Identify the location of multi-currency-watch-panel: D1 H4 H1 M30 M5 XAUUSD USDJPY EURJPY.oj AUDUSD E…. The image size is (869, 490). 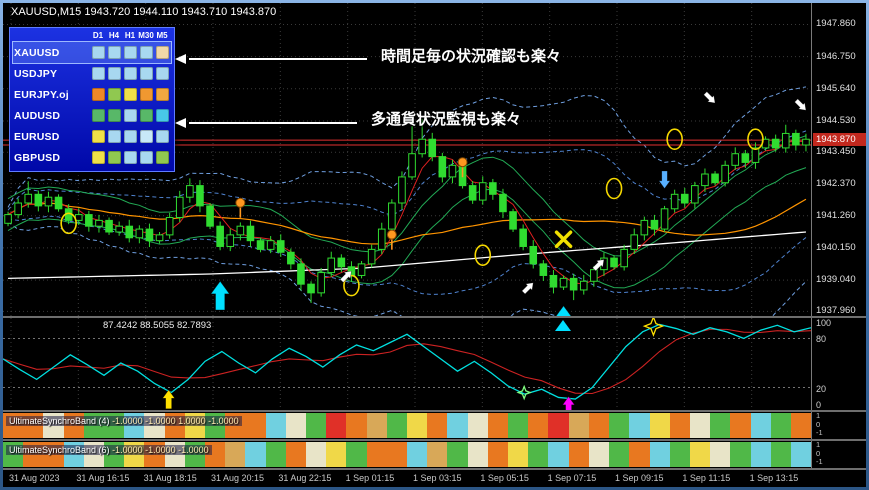
(92, 99).